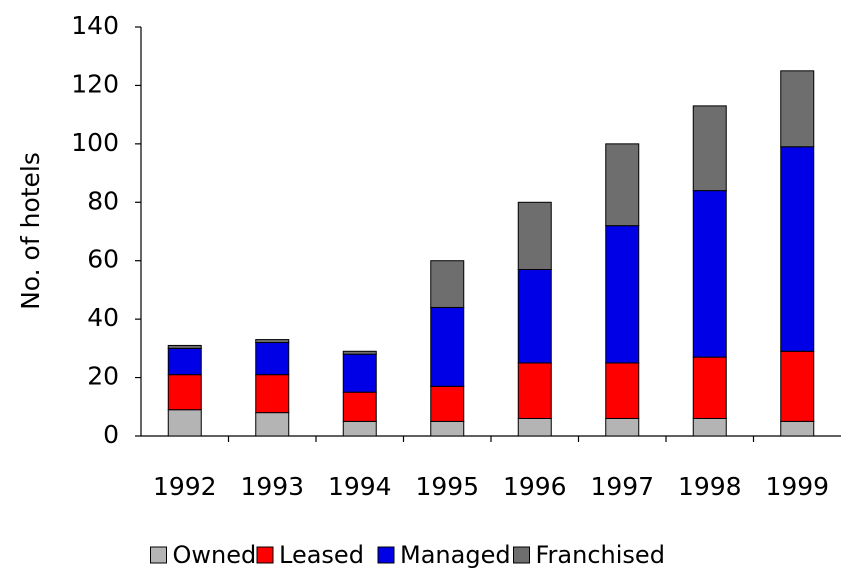  Describe the element at coordinates (622, 486) in the screenshot. I see `x-tick-label: 1997` at that location.